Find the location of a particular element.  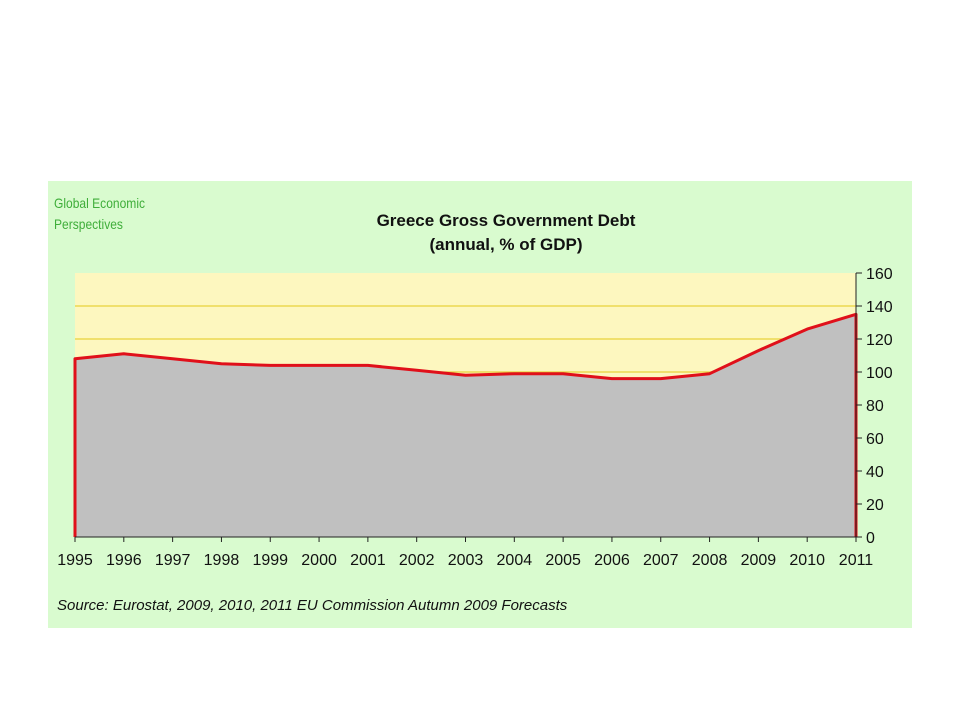

x-tick-label: 1996 is located at coordinates (124, 560).